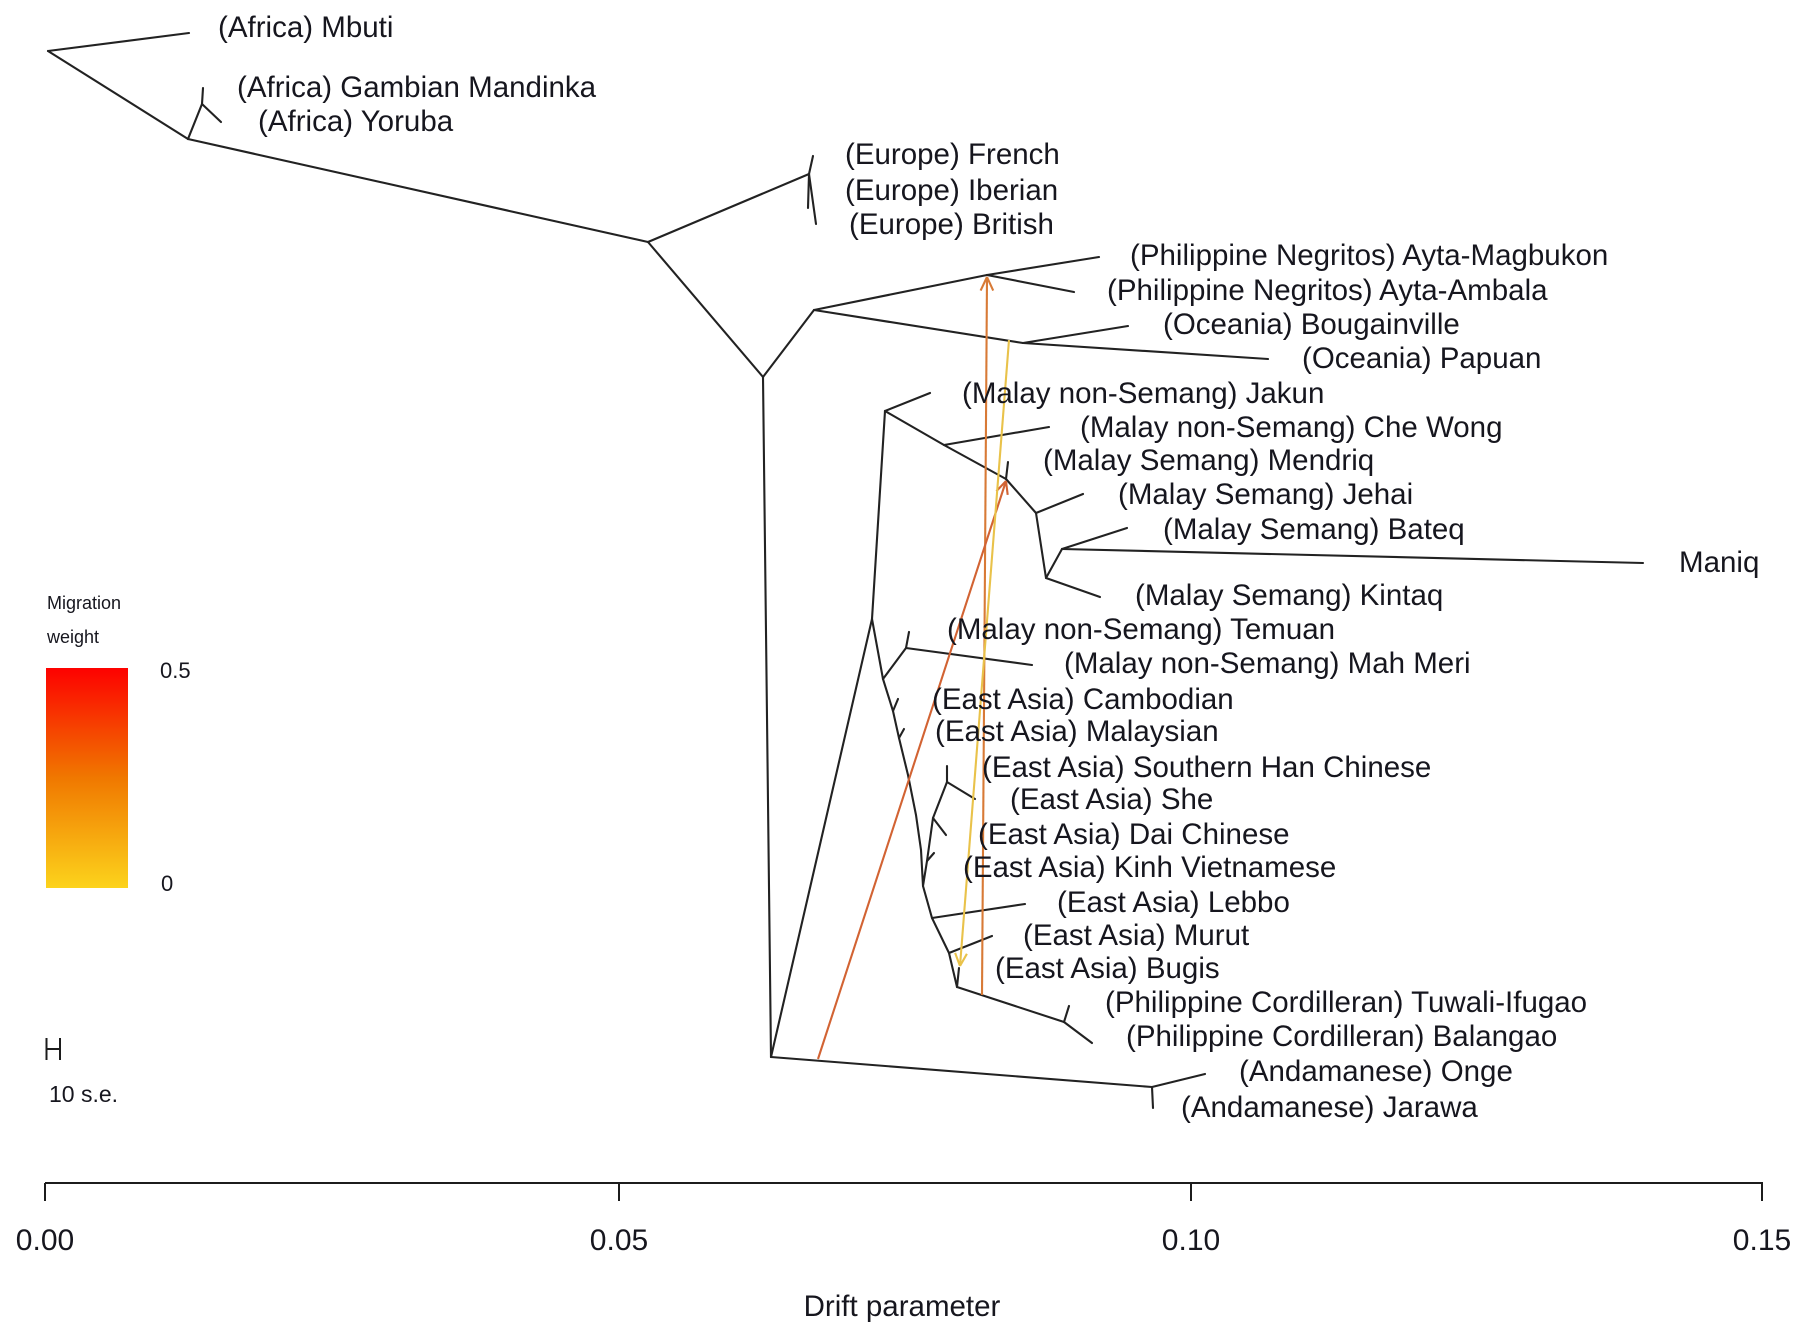  I want to click on svg-text: (Malay Semang) Jehai, so click(1265, 494).